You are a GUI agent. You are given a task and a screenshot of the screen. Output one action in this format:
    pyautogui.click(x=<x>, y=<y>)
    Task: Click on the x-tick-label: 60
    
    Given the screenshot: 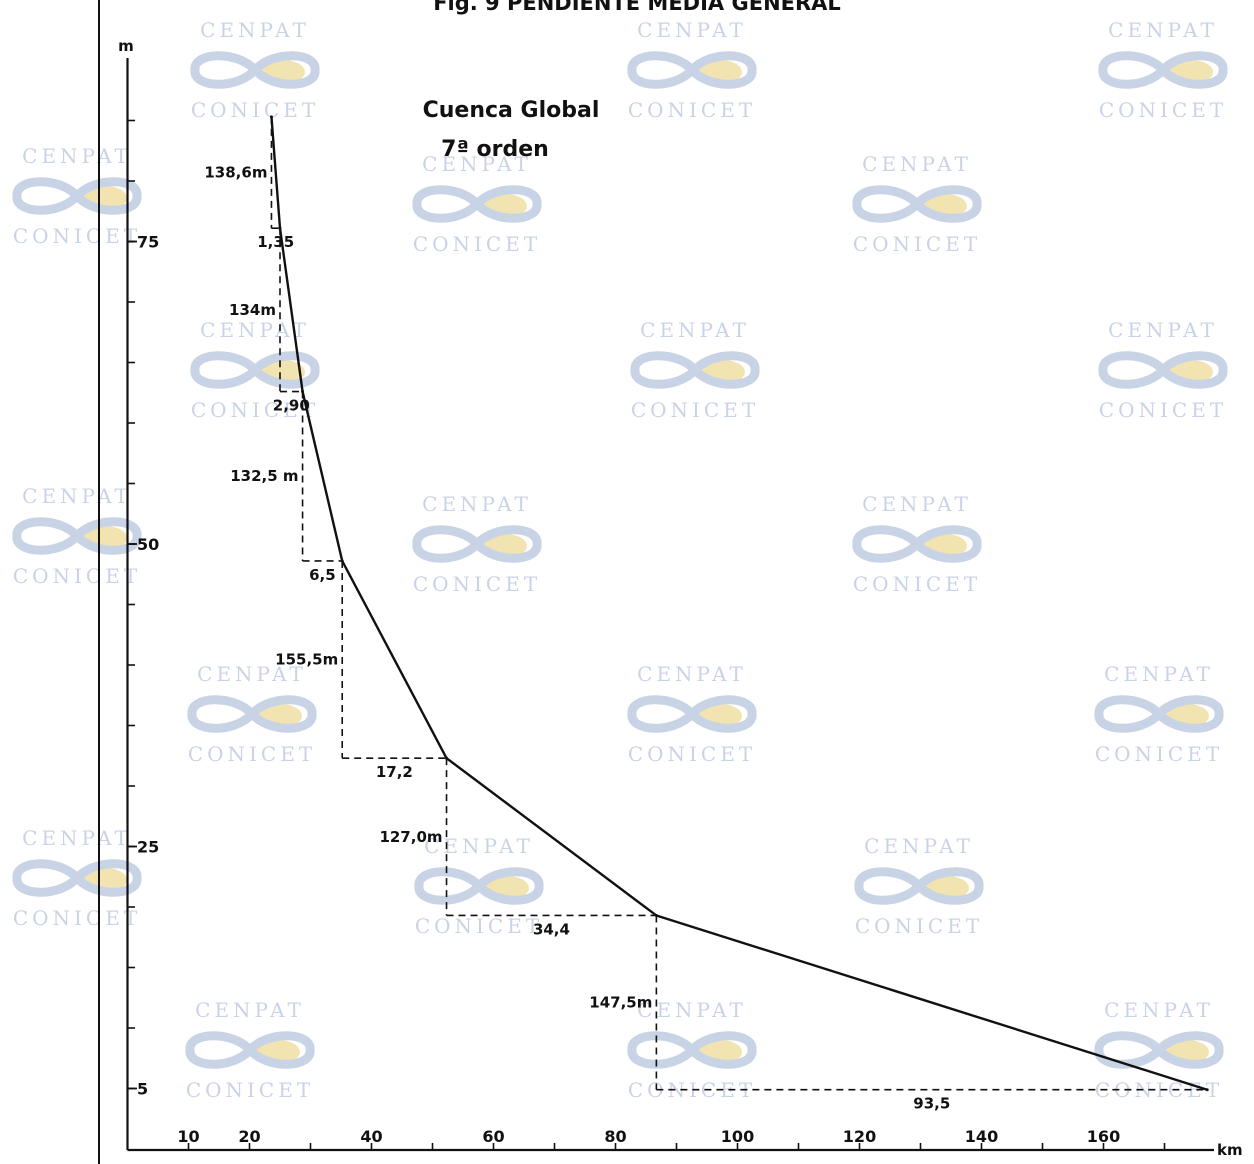 What is the action you would take?
    pyautogui.click(x=493, y=1136)
    